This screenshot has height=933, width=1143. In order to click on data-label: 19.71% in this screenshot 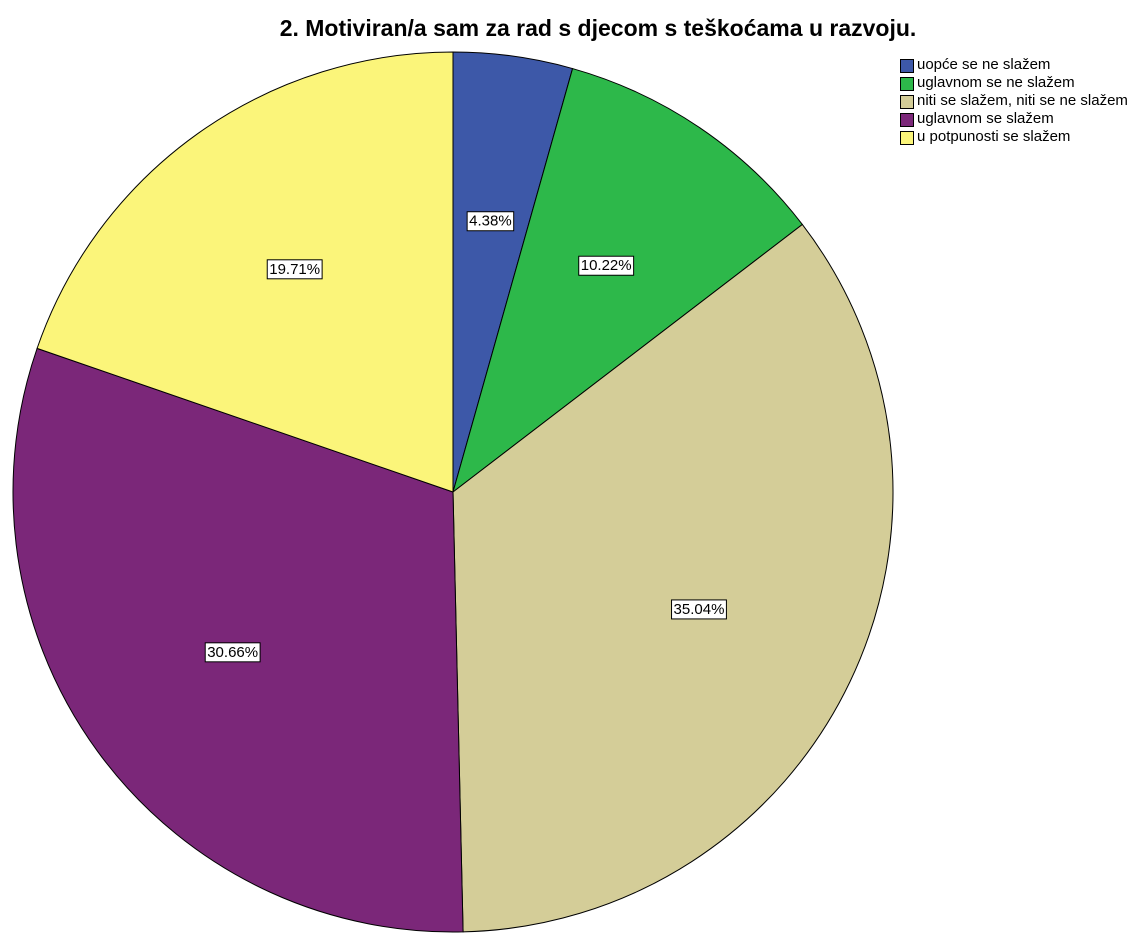, I will do `click(294, 269)`.